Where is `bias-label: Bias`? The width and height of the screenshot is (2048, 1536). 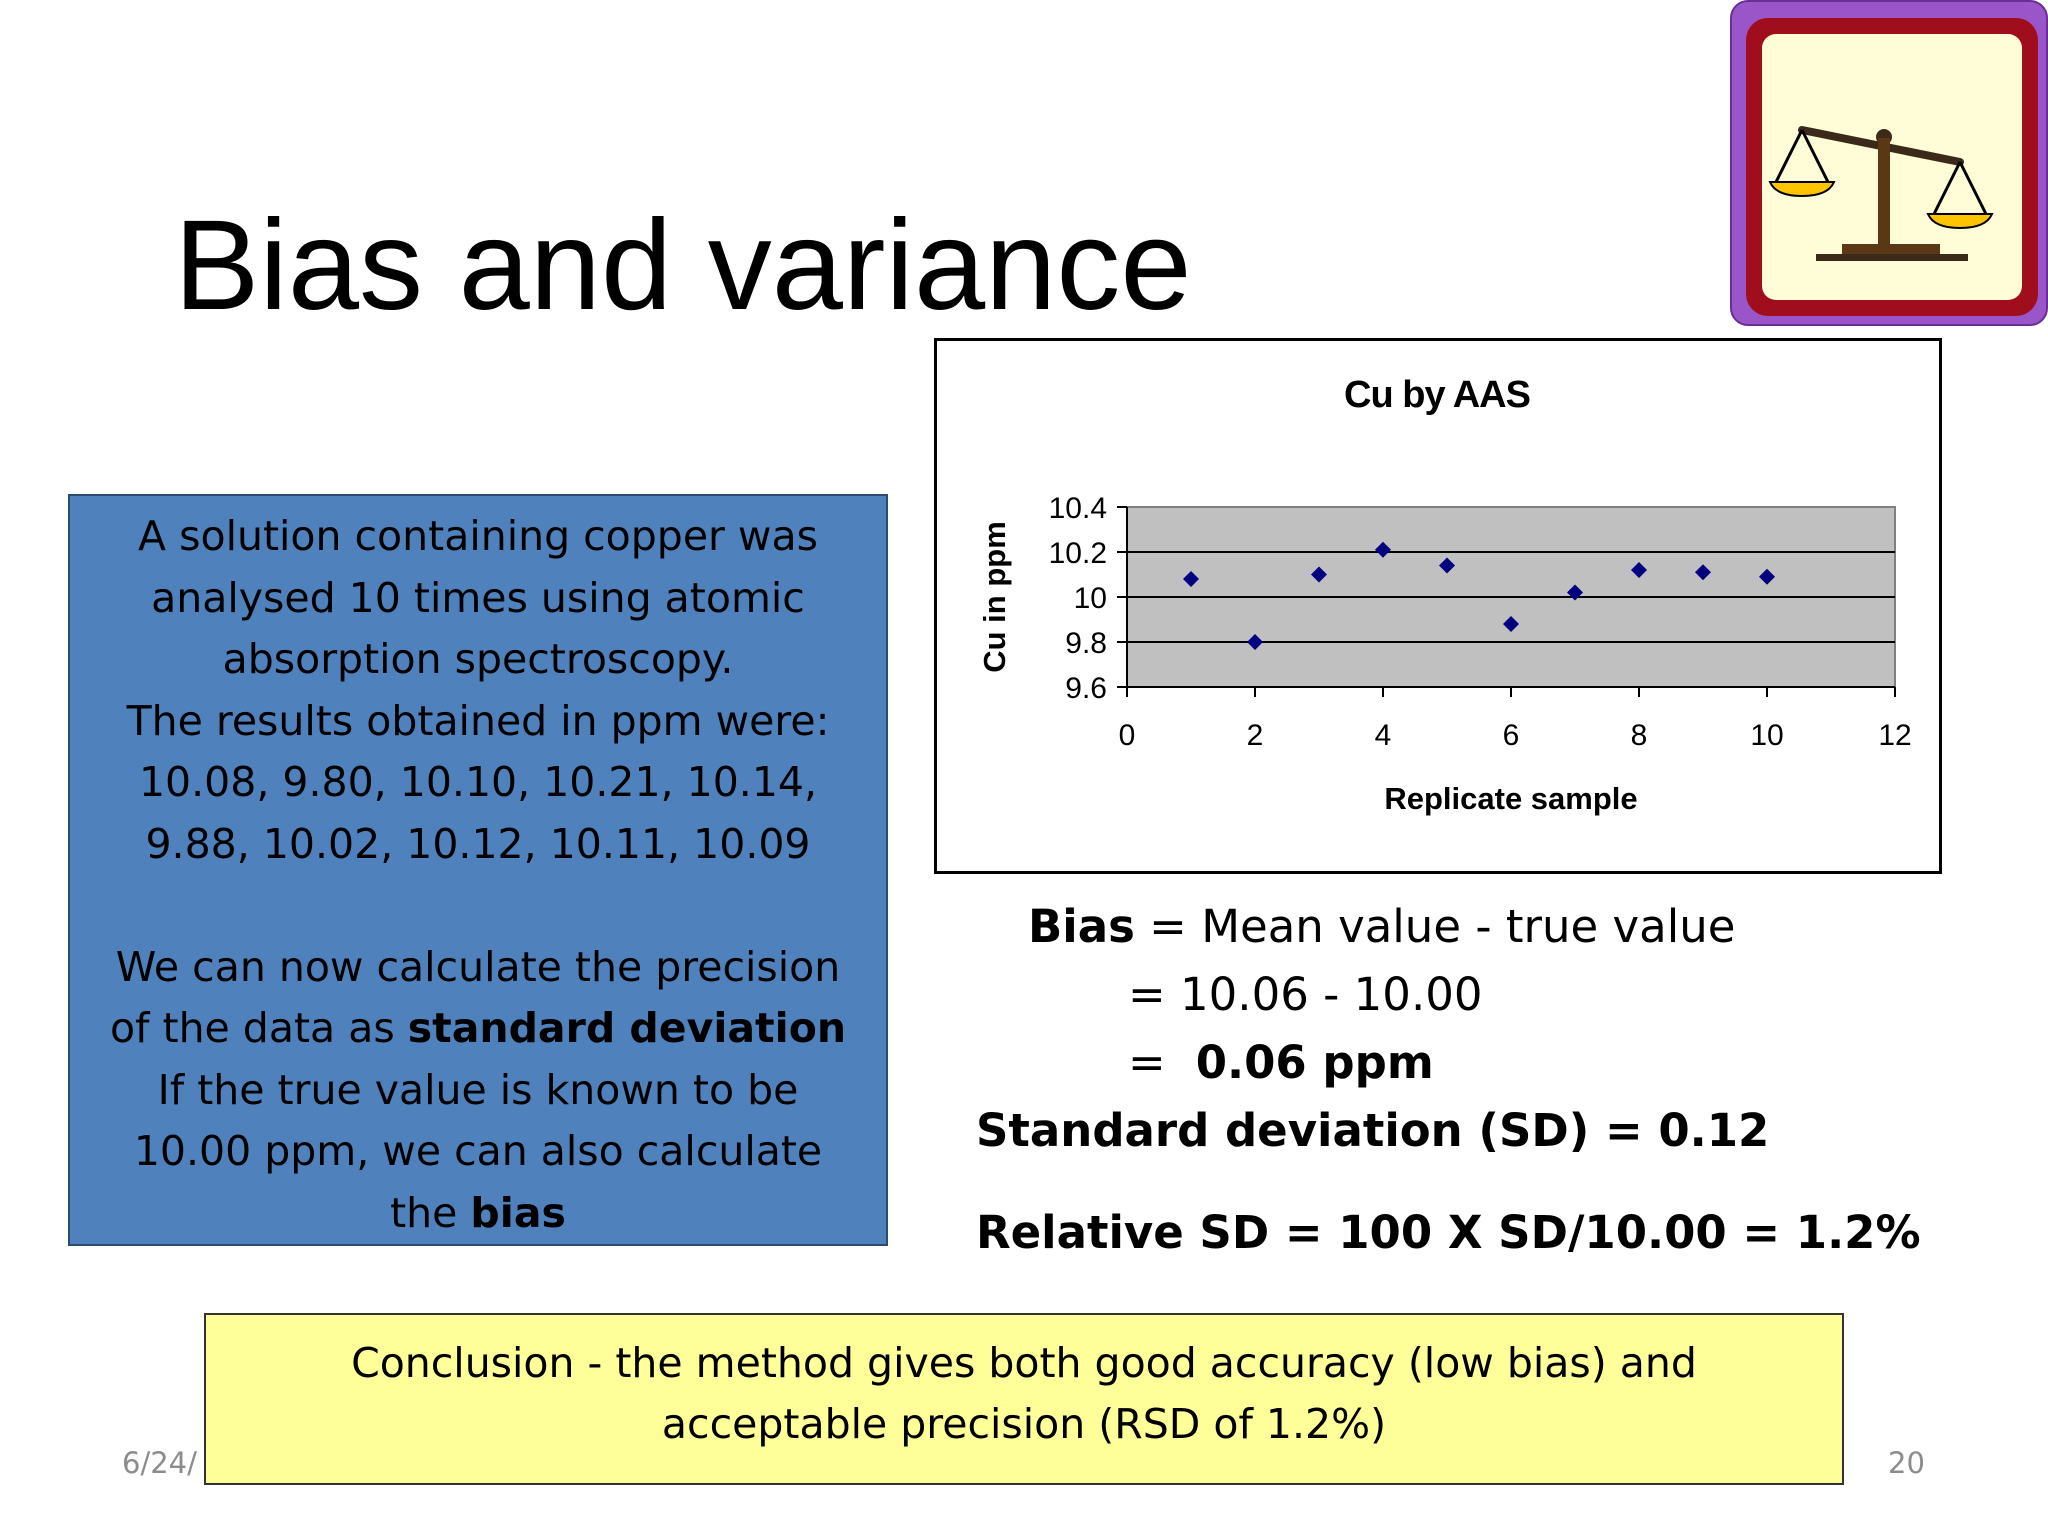 bias-label: Bias is located at coordinates (1081, 926).